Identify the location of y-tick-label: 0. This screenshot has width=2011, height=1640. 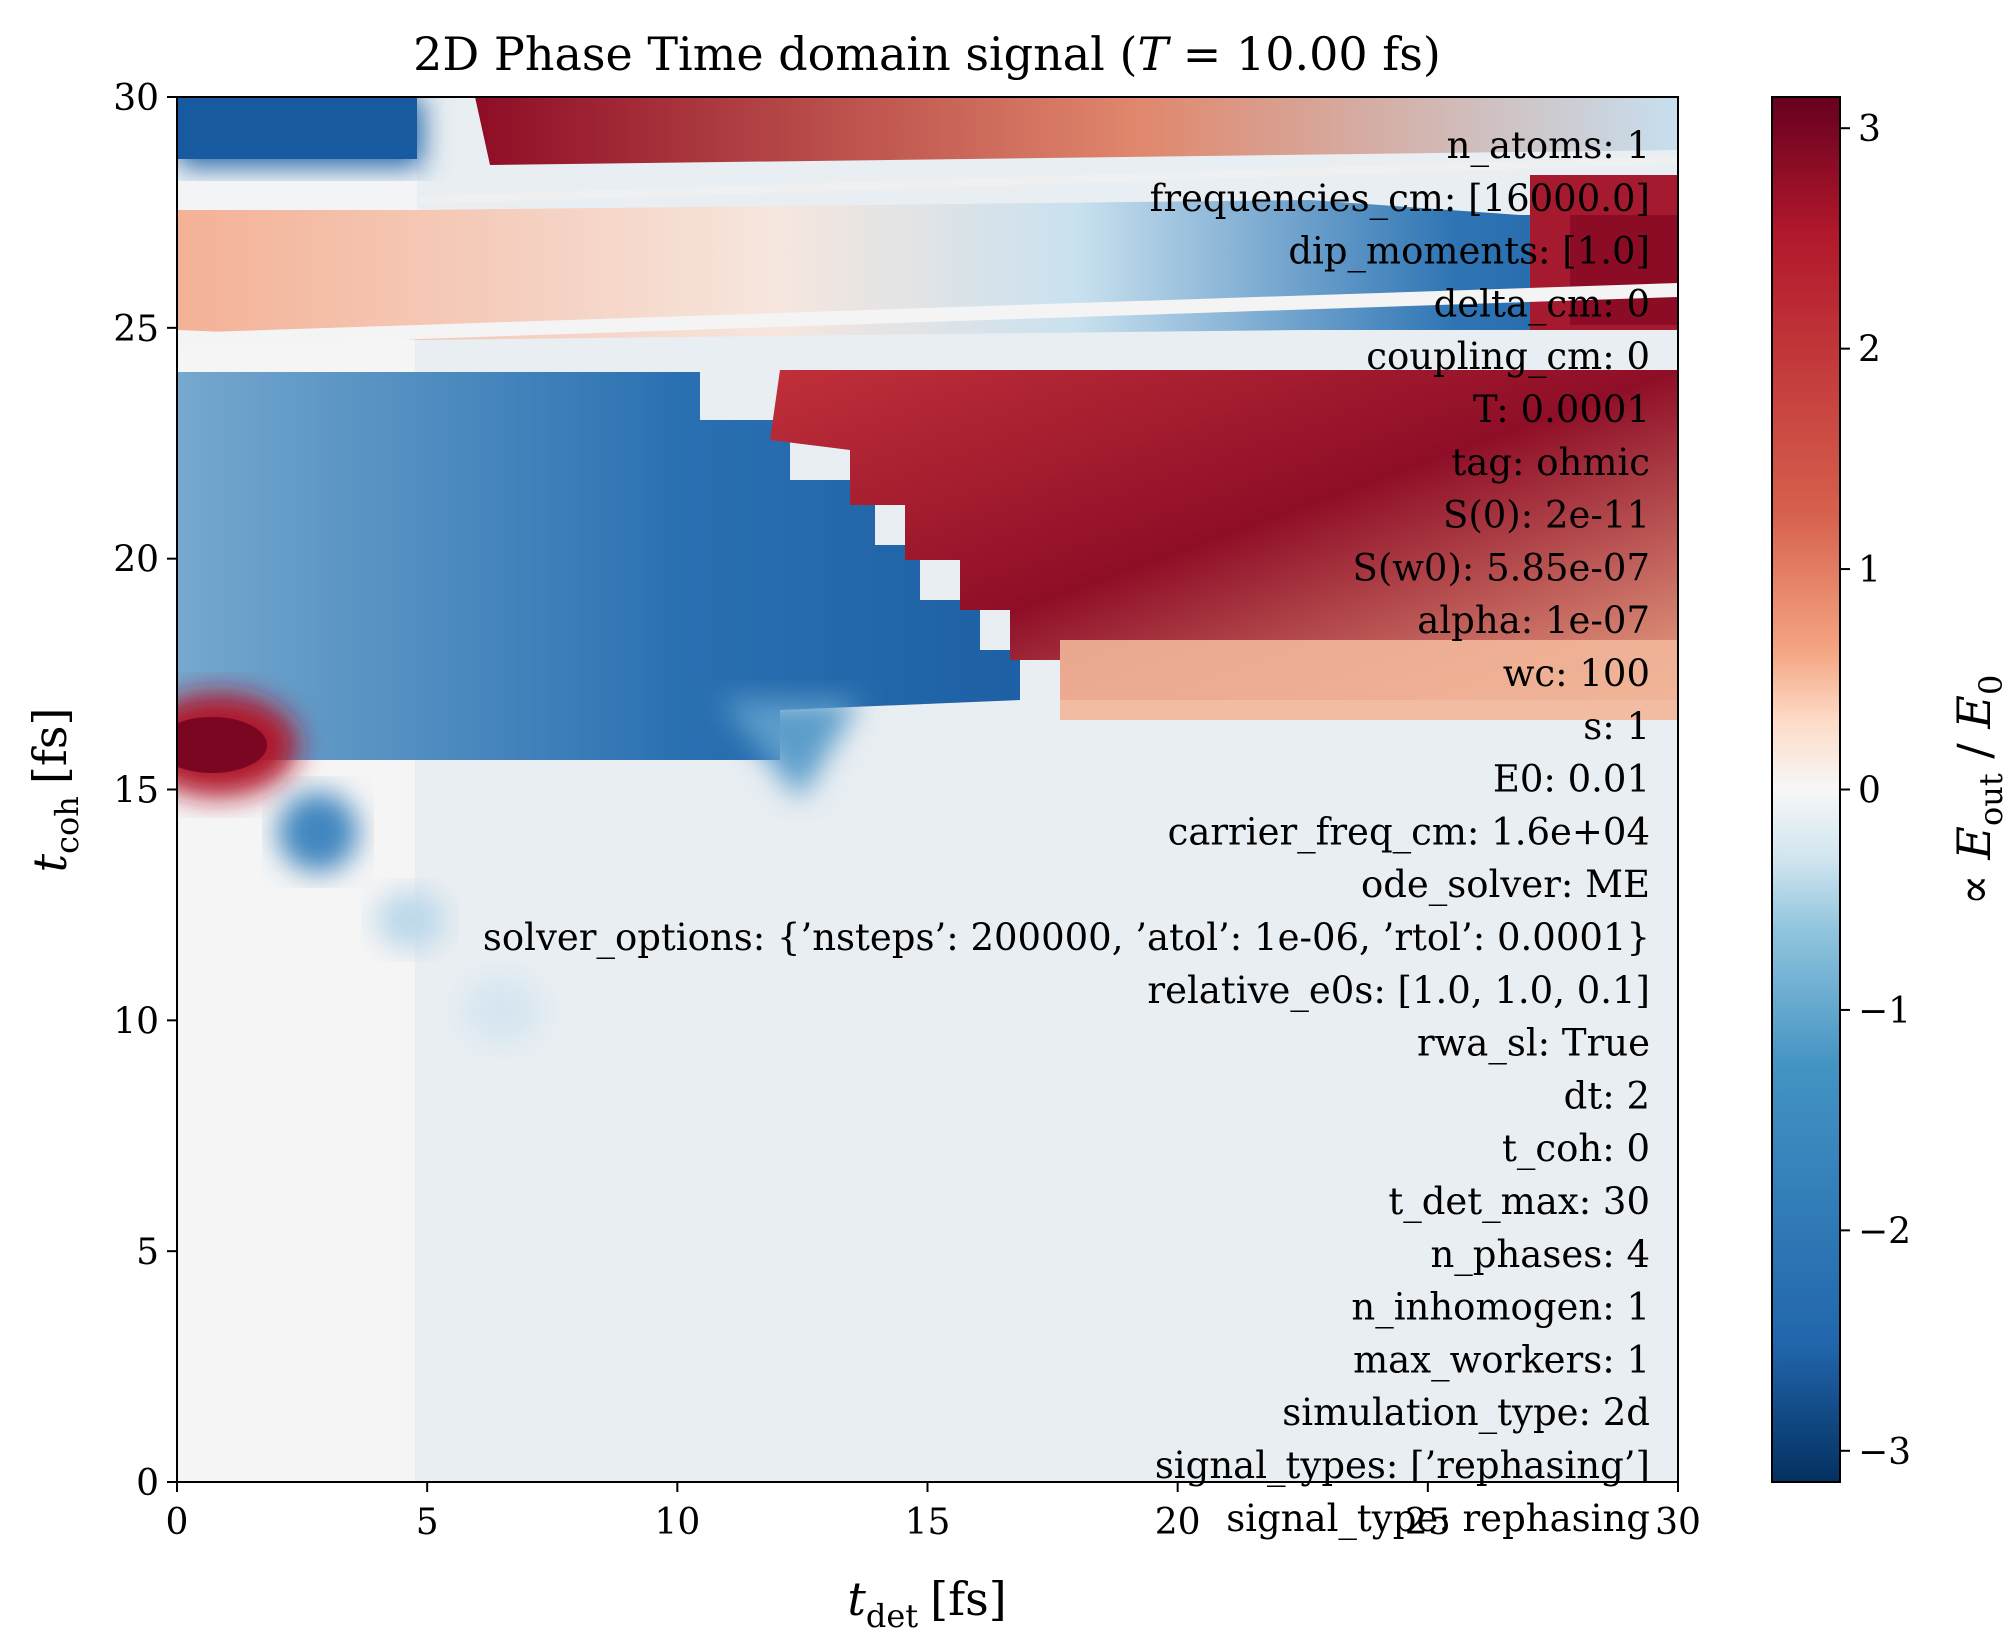
(147, 1483).